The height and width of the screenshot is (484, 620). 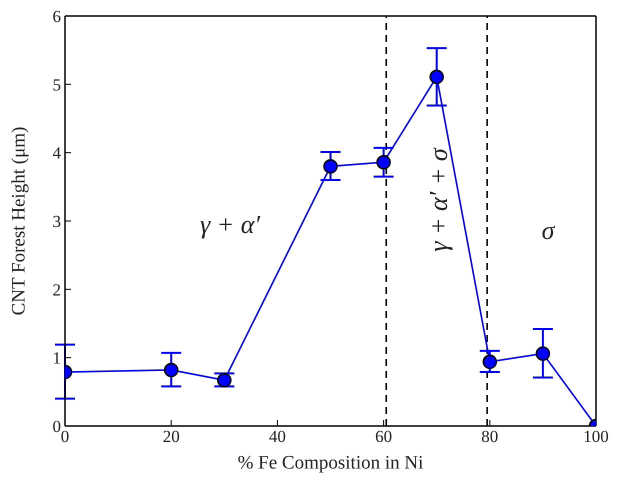 I want to click on y-axis-title: CNT Forest Height (μm), so click(x=19, y=221).